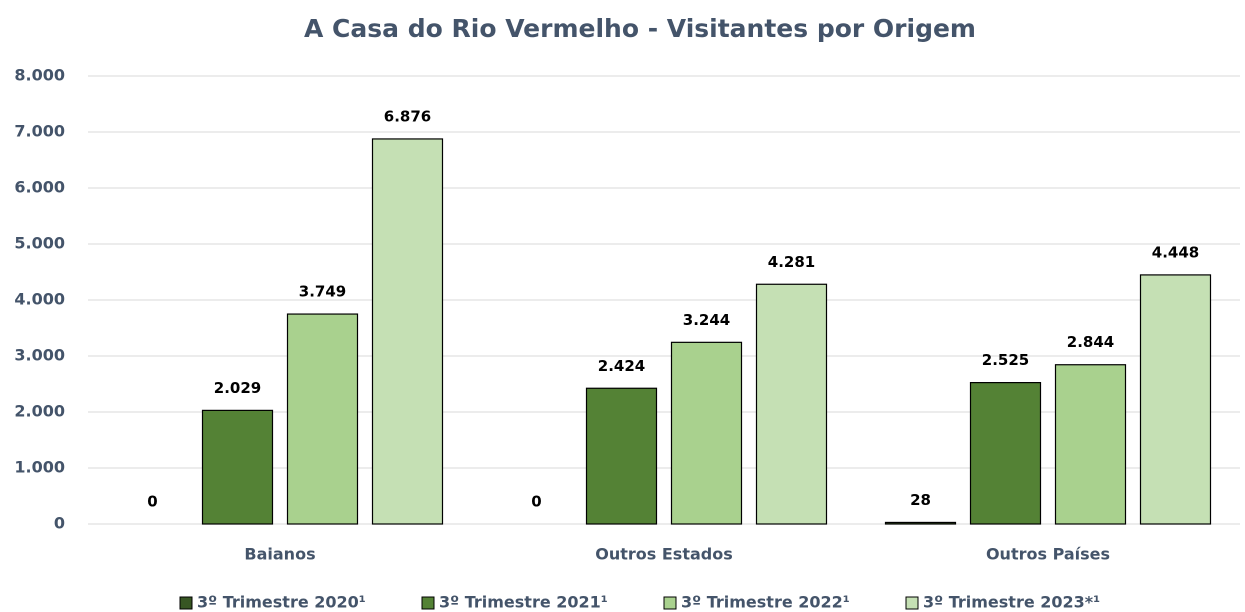 This screenshot has width=1245, height=612. Describe the element at coordinates (407, 116) in the screenshot. I see `value-label: 6.876` at that location.